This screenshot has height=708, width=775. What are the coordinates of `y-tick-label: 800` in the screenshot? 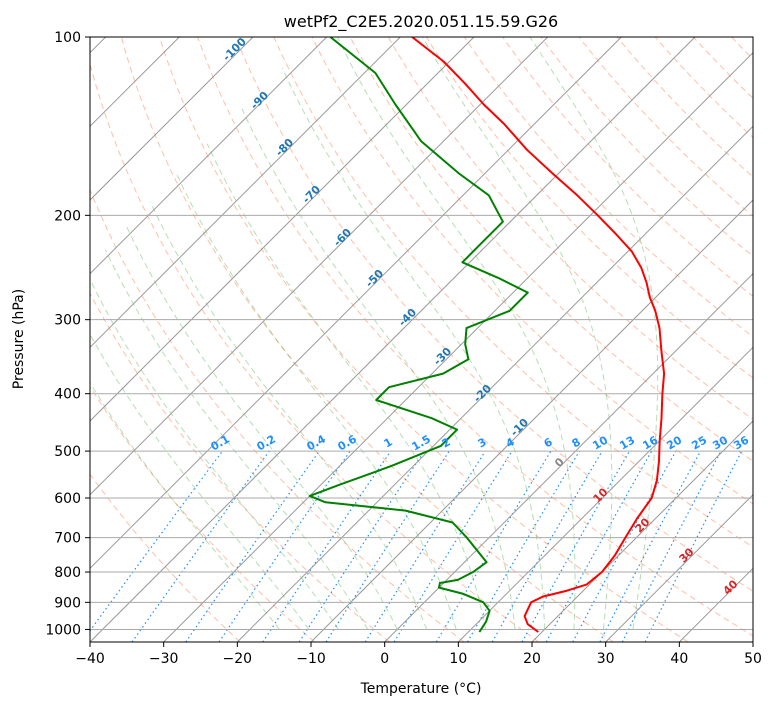 It's located at (67, 573).